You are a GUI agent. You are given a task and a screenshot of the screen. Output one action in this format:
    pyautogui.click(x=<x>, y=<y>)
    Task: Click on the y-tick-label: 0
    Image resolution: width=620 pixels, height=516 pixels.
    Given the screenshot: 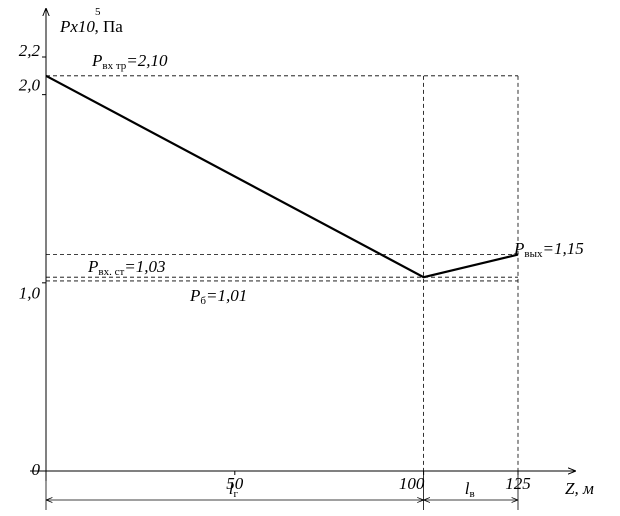 What is the action you would take?
    pyautogui.click(x=36, y=469)
    